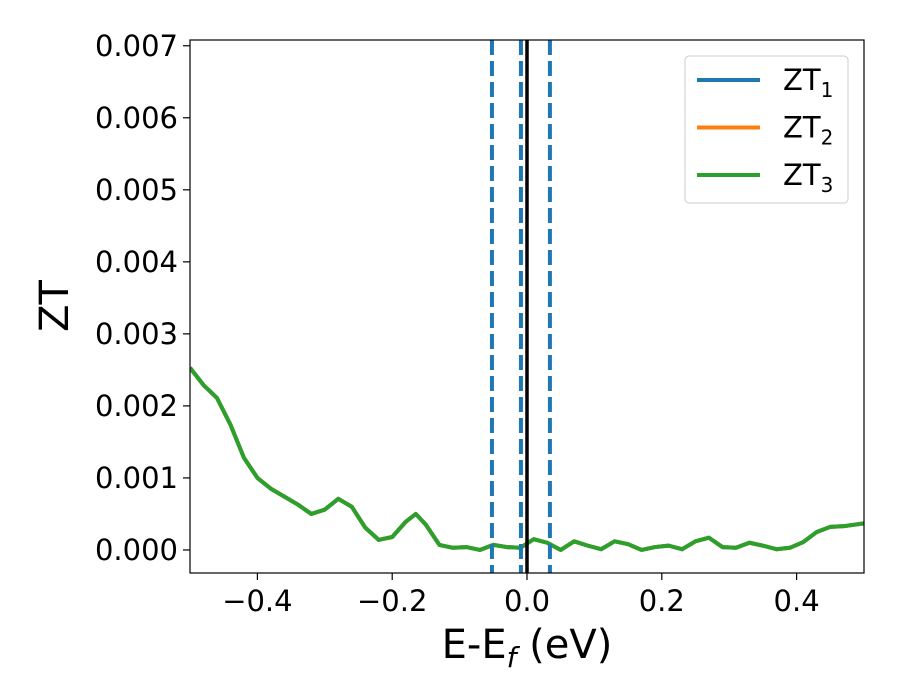 This screenshot has width=900, height=700. Describe the element at coordinates (827, 90) in the screenshot. I see `legend-subscript: 1` at that location.